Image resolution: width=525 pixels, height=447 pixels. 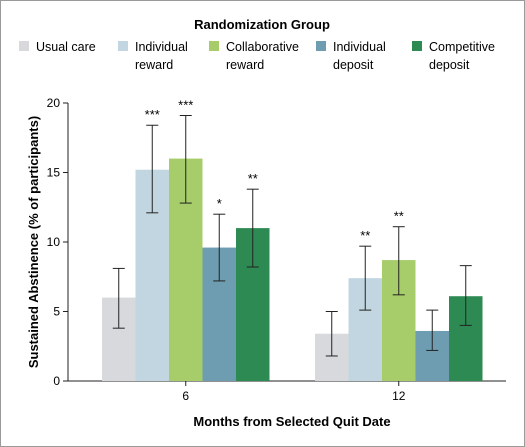 I want to click on legend-label-3-line-2: reward, so click(x=245, y=65).